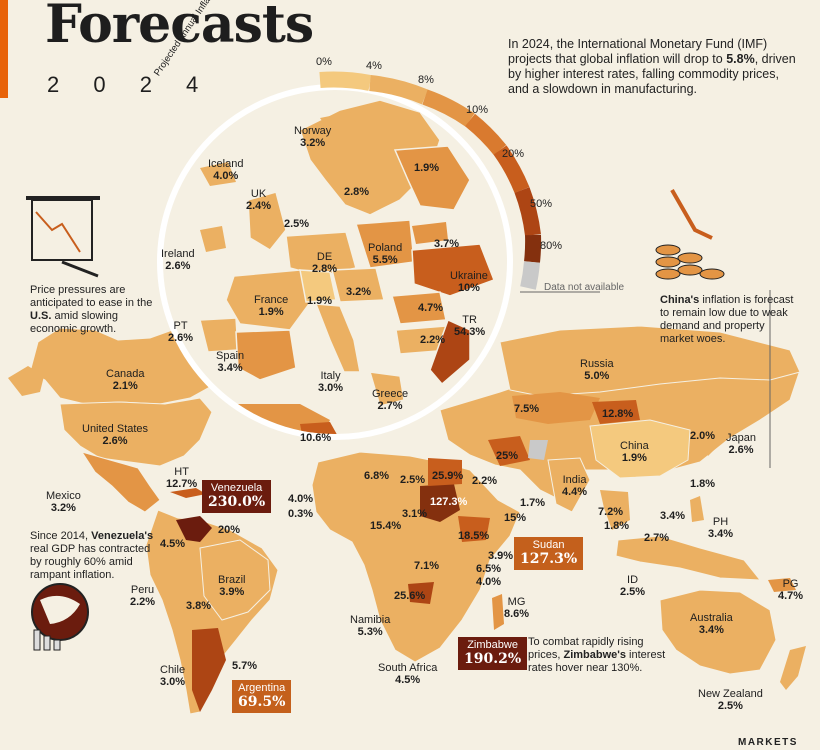 The image size is (820, 750). I want to click on map-japan, so click(709, 440).